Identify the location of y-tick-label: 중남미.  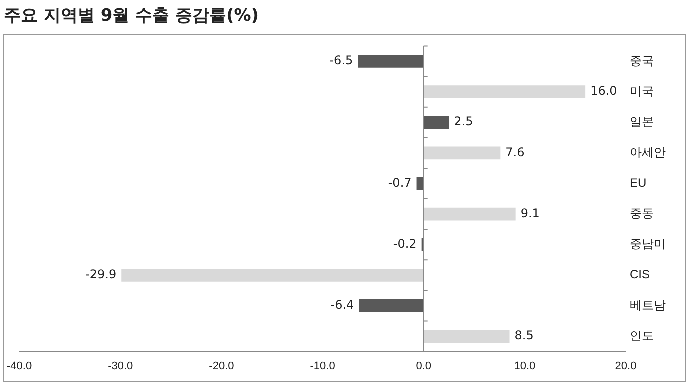
(648, 244).